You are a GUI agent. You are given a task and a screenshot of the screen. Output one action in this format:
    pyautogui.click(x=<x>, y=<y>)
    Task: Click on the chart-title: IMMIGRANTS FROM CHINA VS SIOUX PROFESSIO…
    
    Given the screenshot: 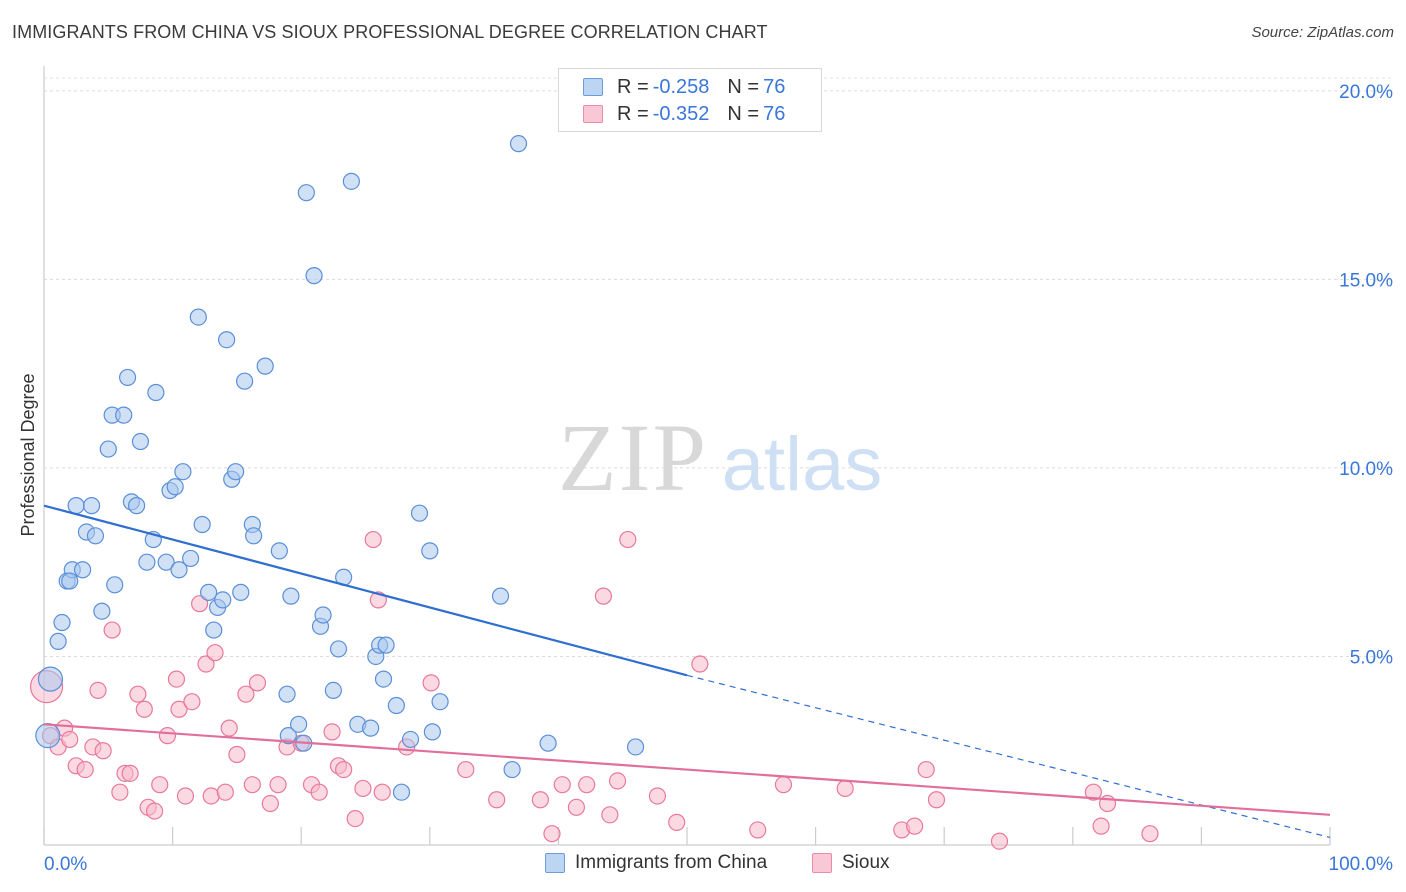 What is the action you would take?
    pyautogui.click(x=390, y=32)
    